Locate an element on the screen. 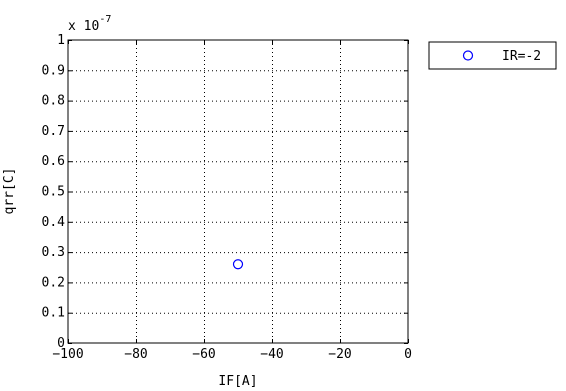 This screenshot has width=566, height=391. y-multiplier-base: x 10 is located at coordinates (83, 26).